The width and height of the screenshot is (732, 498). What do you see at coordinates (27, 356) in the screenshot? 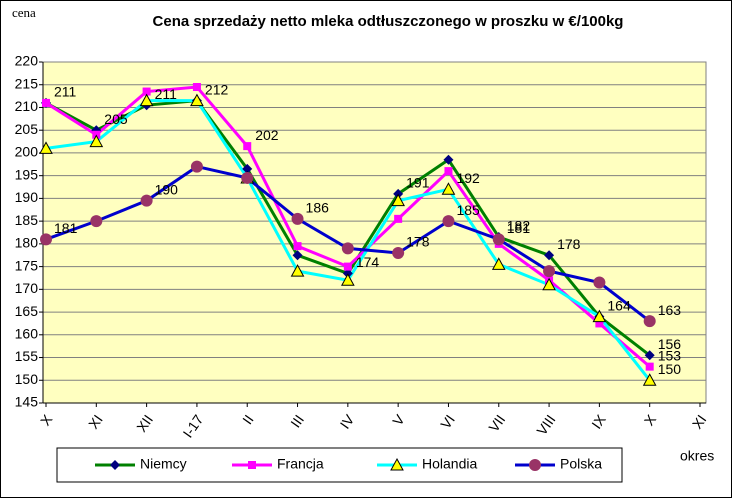
I see `y-tick-label: 155` at bounding box center [27, 356].